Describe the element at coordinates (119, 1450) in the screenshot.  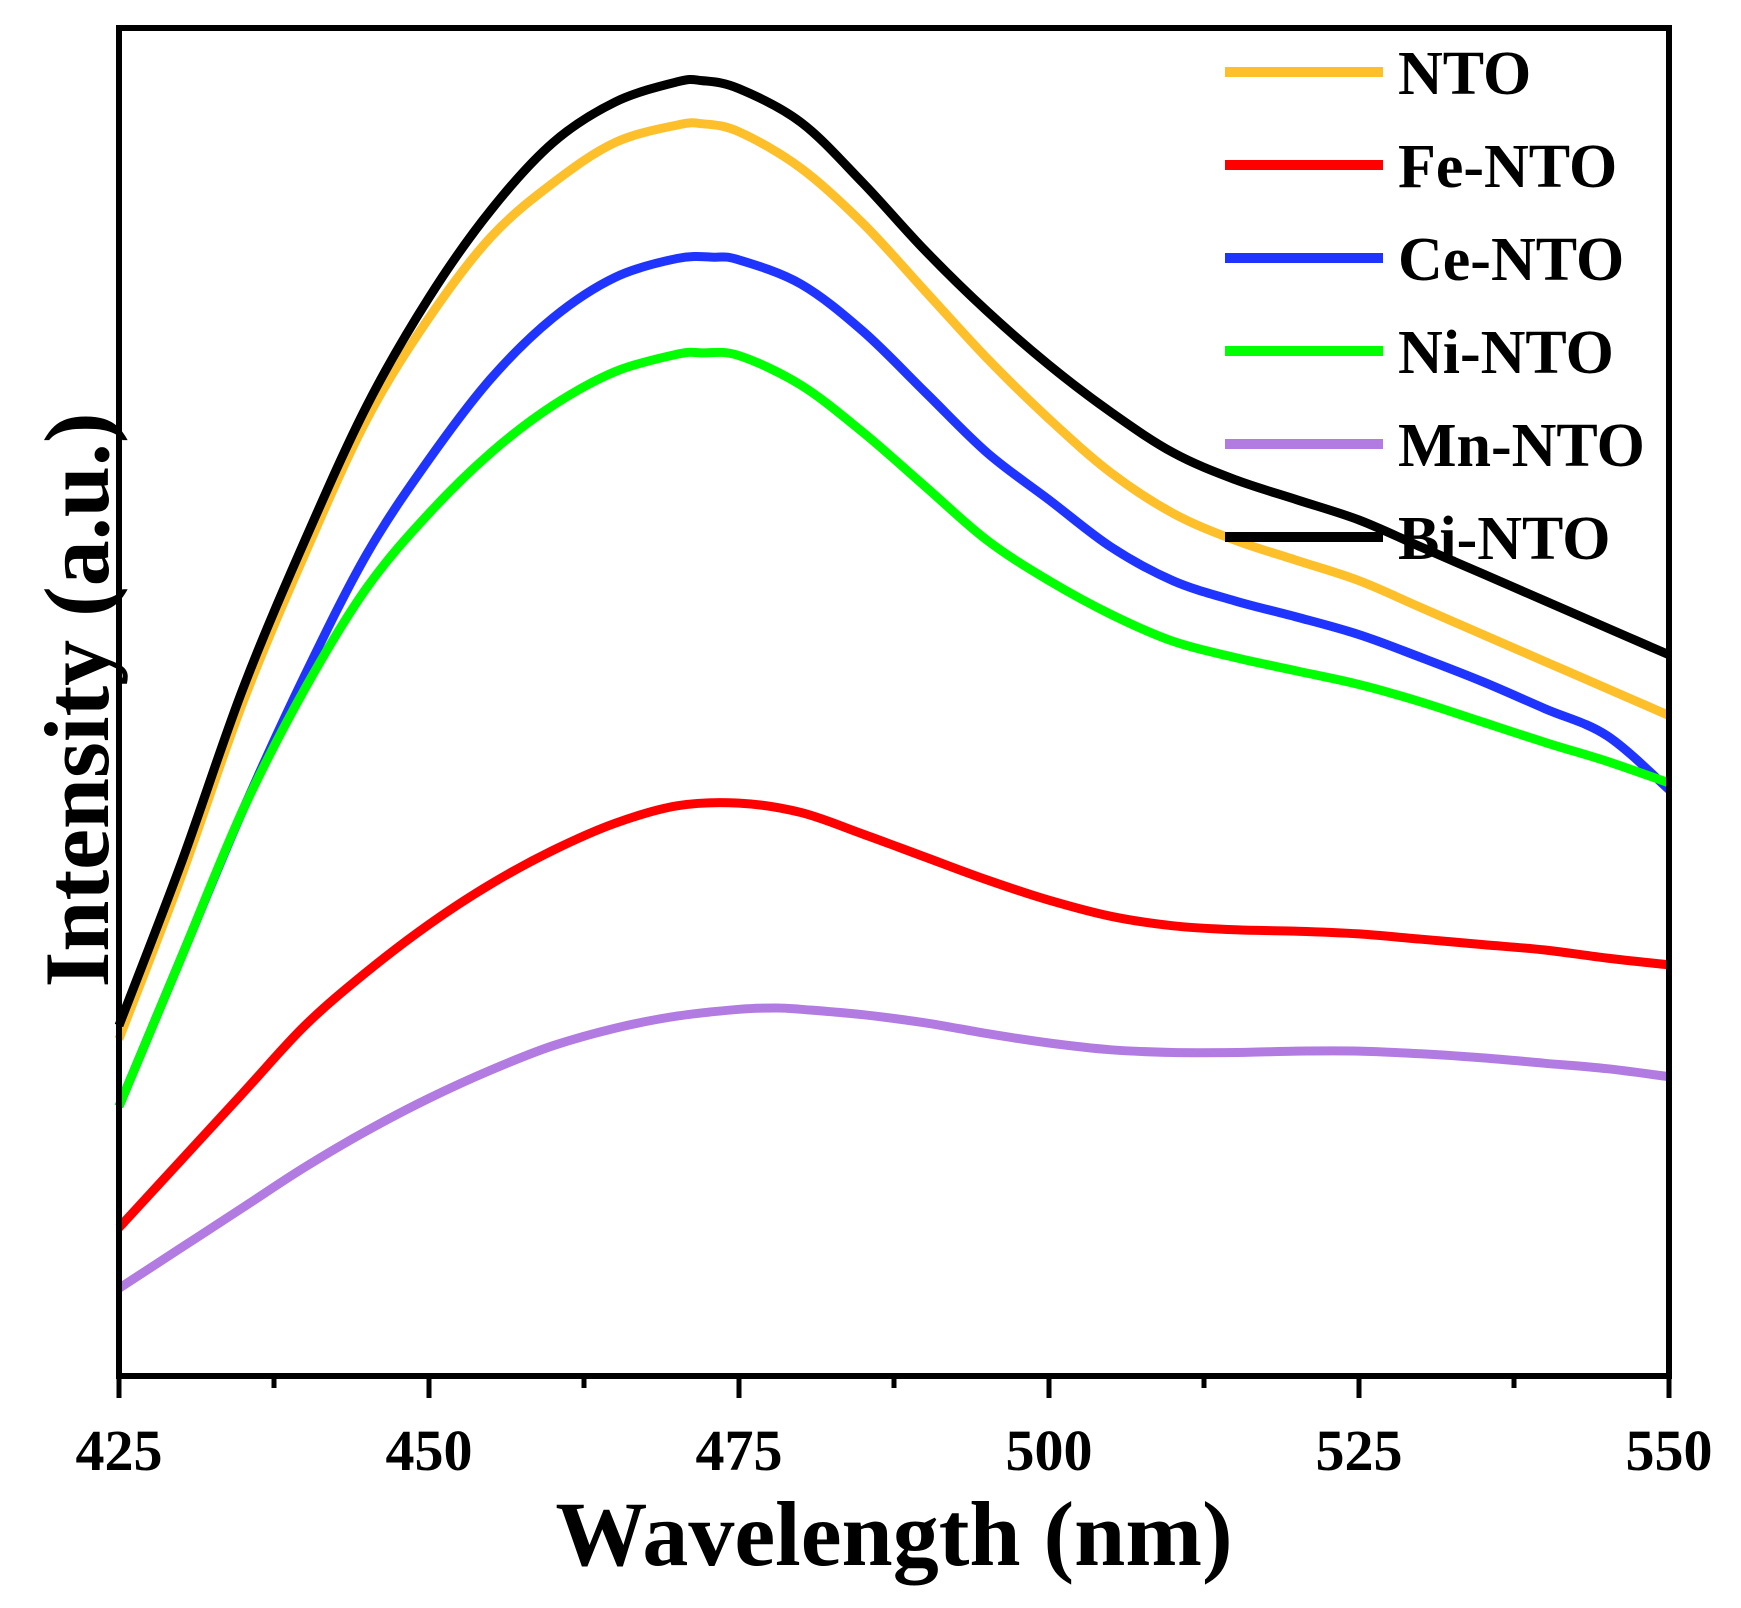
I see `x-tick-label: 425` at that location.